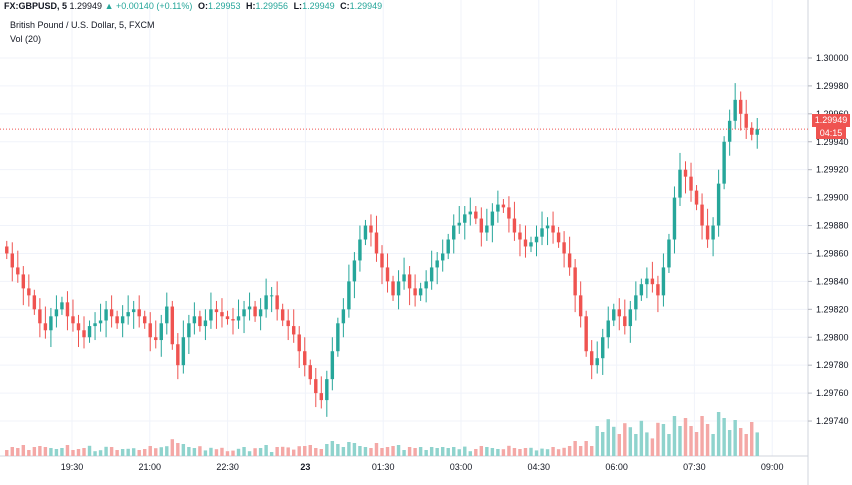 The width and height of the screenshot is (852, 485). What do you see at coordinates (202, 6) in the screenshot?
I see `open-label: O:` at bounding box center [202, 6].